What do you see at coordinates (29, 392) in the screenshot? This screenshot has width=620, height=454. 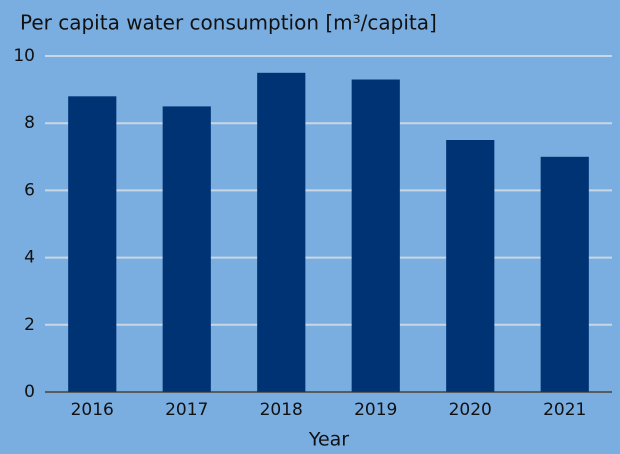 I see `y-tick-label: 0` at bounding box center [29, 392].